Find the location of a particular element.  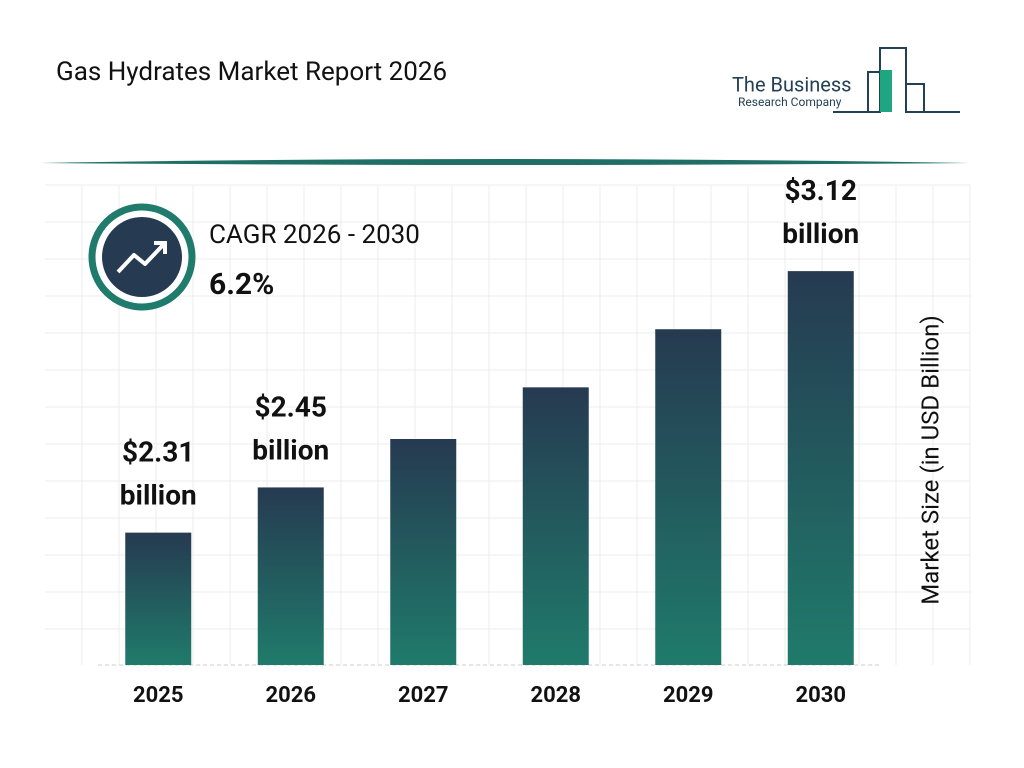

x-tick-label: 2029 is located at coordinates (688, 695).